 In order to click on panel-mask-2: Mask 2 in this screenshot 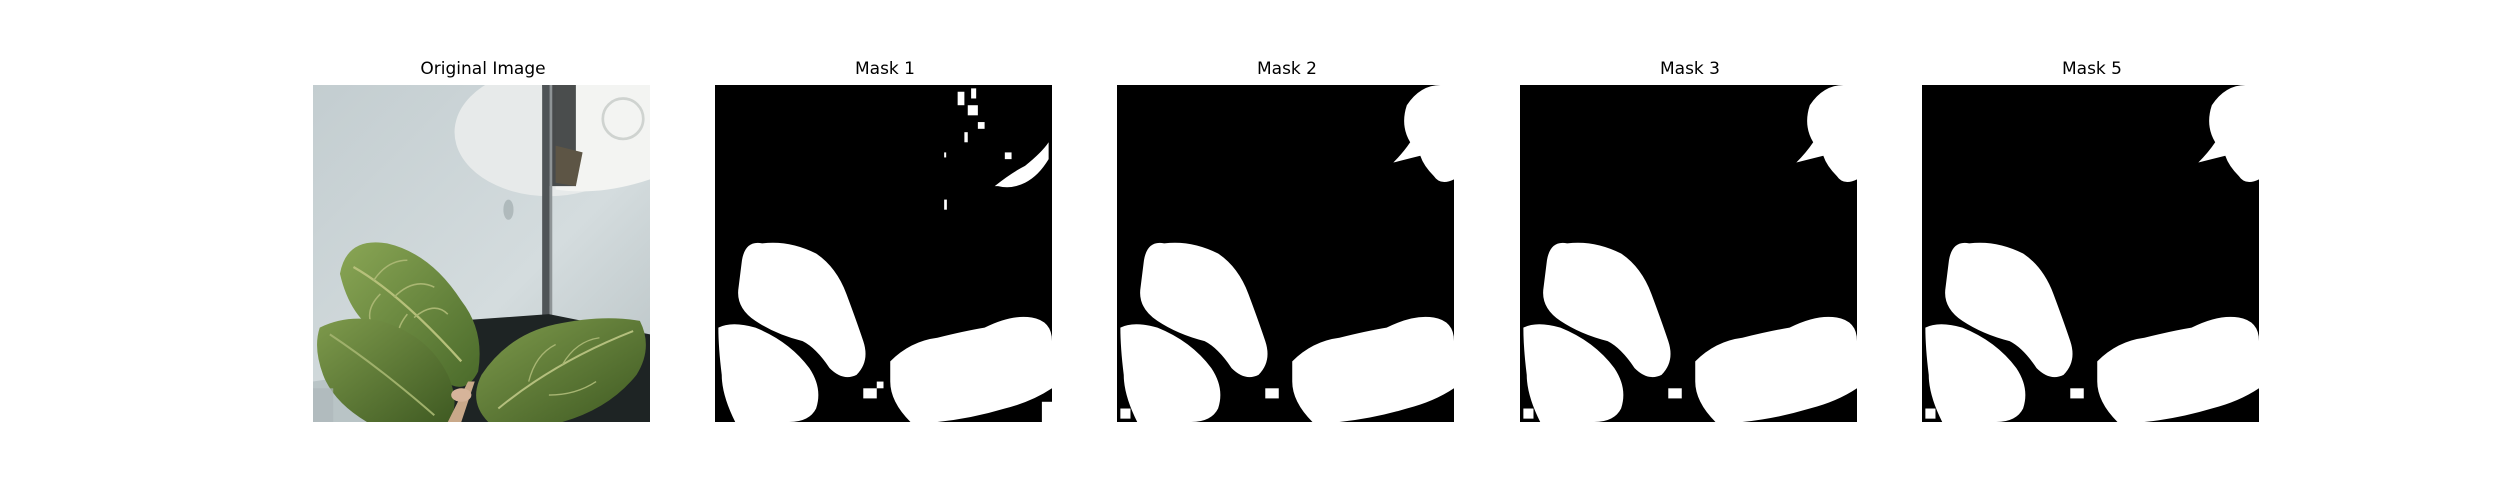, I will do `click(1287, 250)`.